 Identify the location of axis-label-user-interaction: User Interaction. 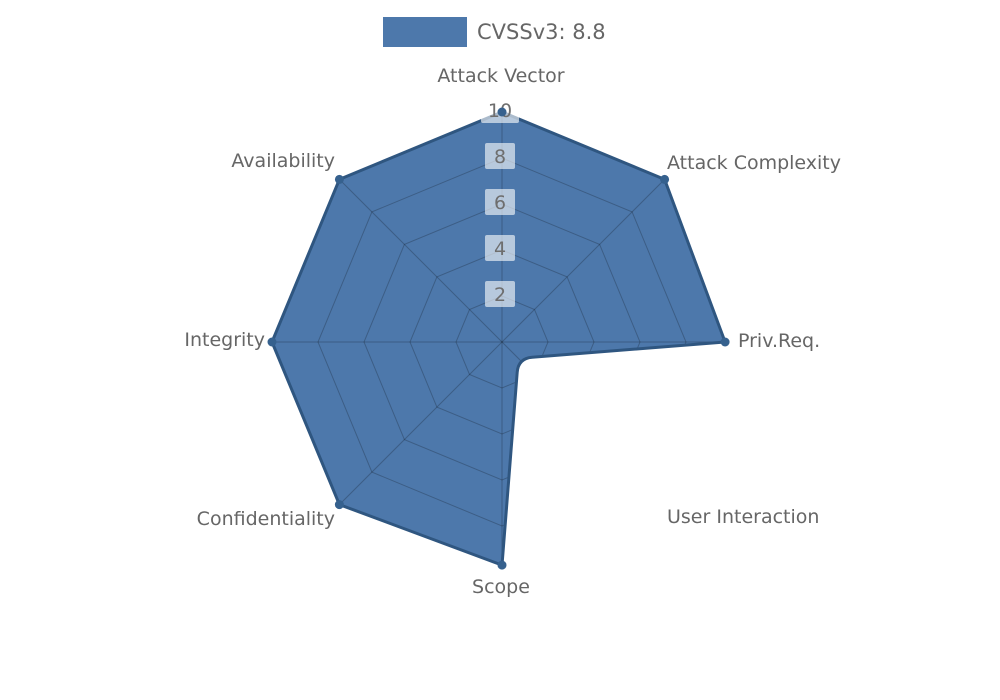
(743, 517).